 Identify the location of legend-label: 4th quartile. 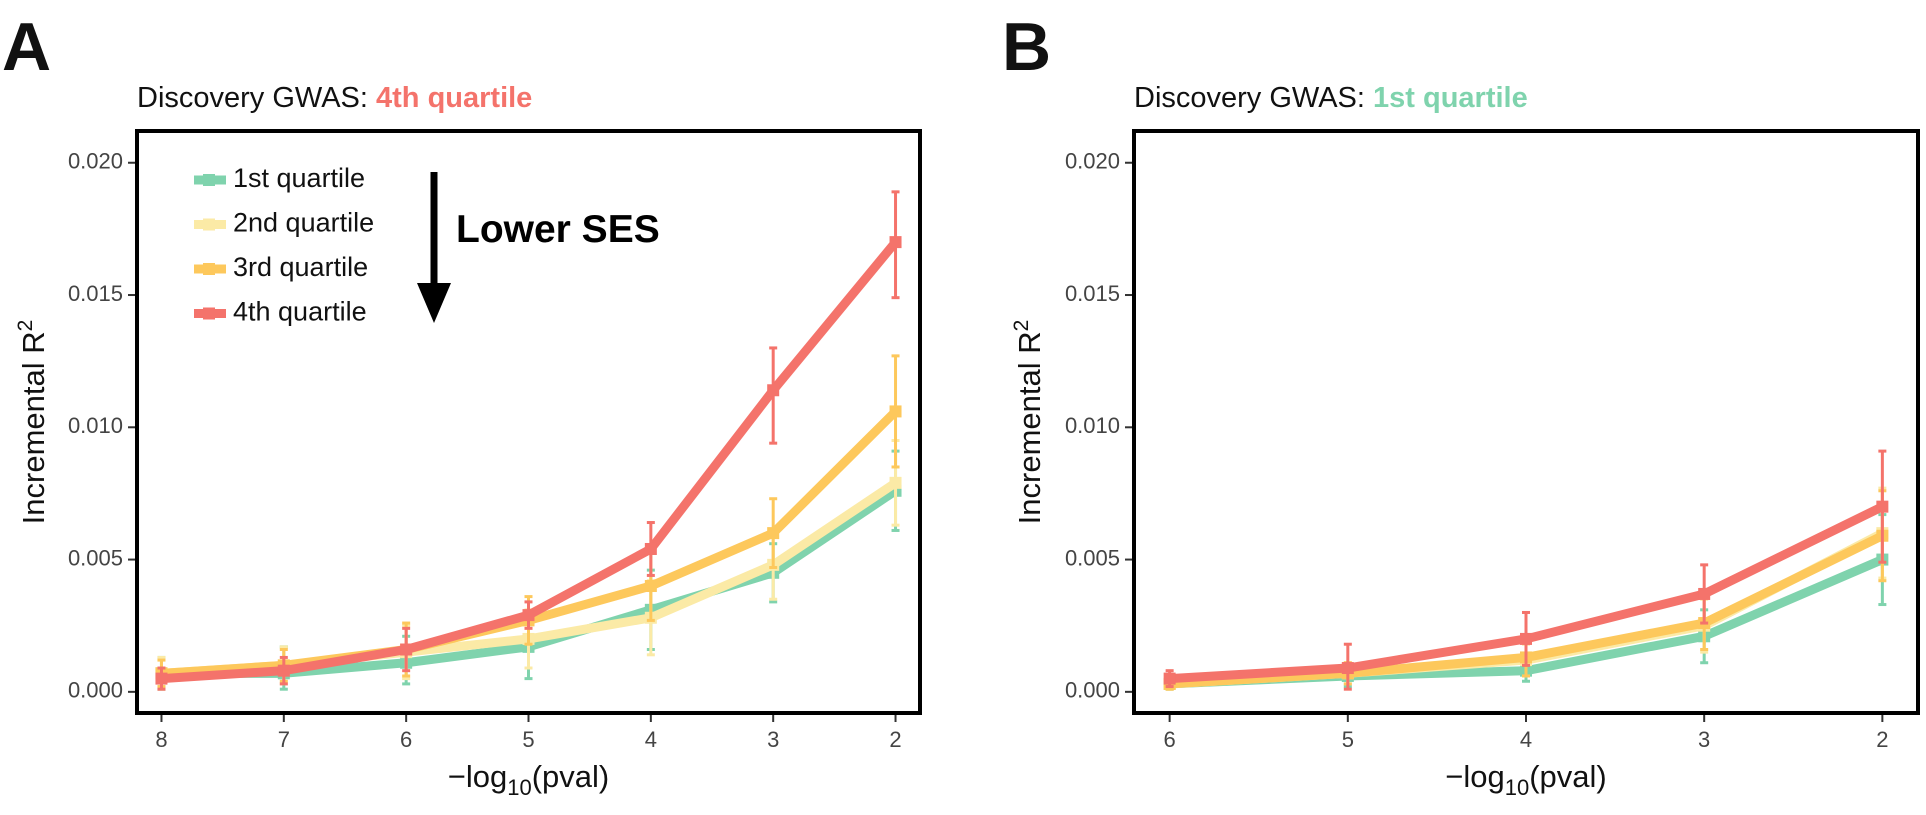
(300, 312).